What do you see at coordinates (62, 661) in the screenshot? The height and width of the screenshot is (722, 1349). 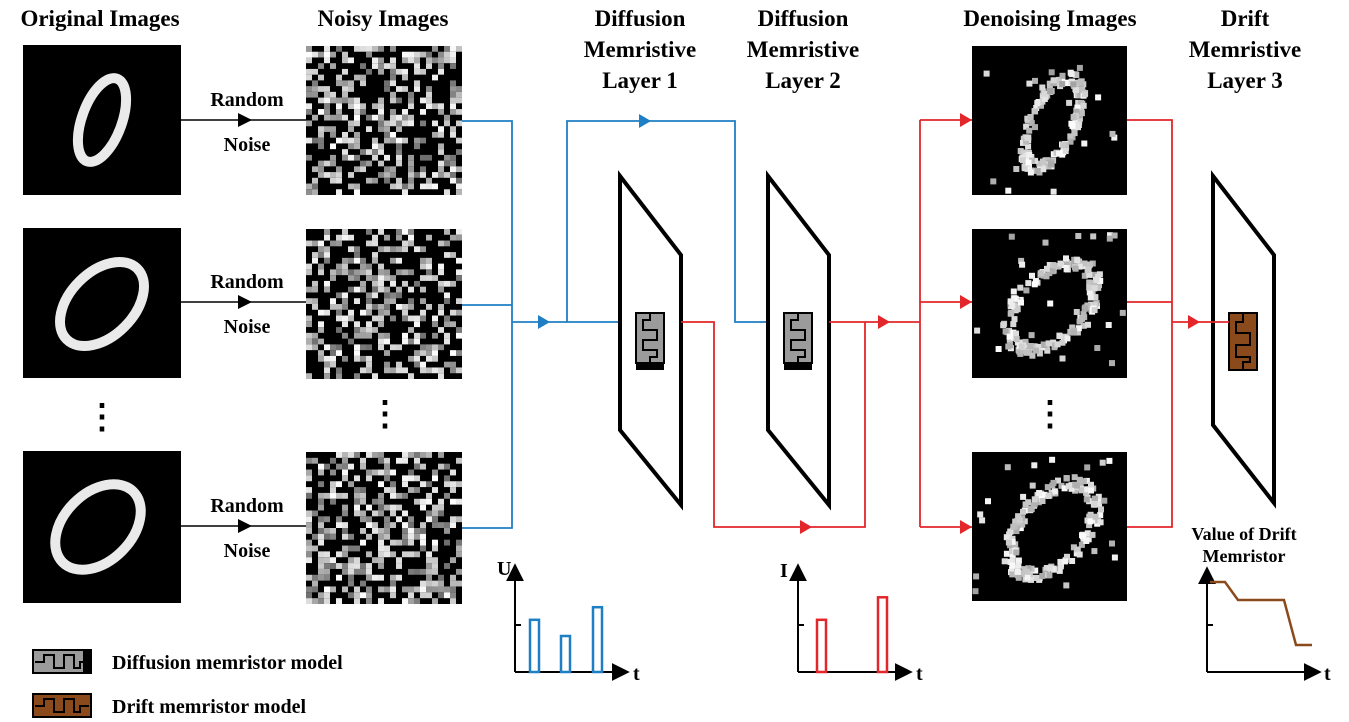 I see `legend-diffusion-swatch` at bounding box center [62, 661].